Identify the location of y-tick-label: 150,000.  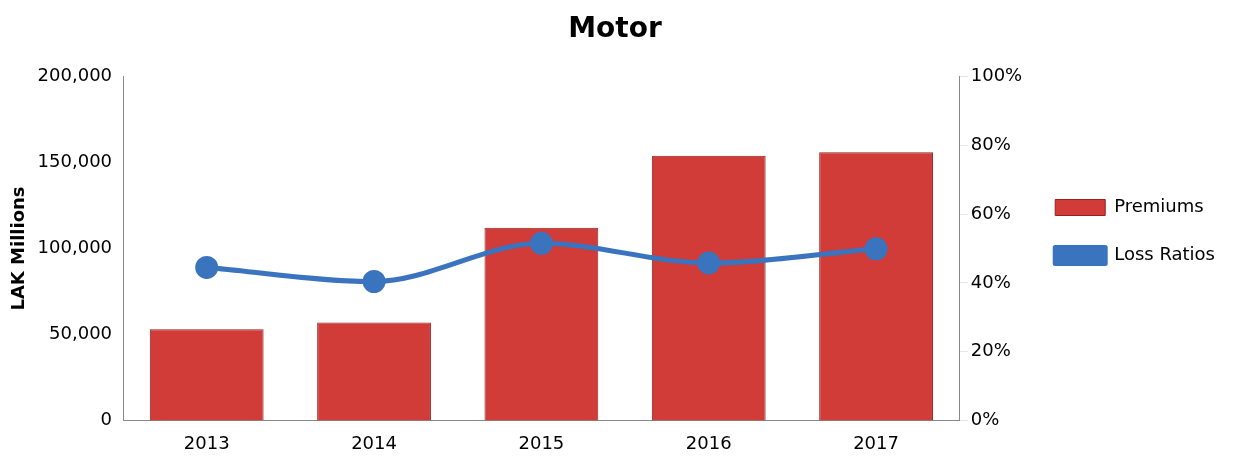
(75, 161).